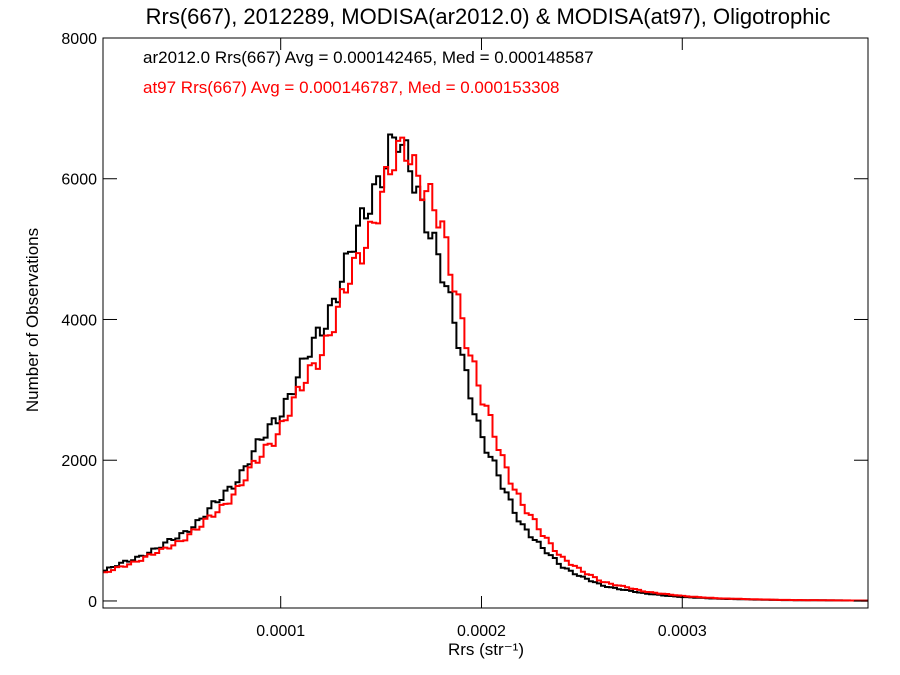 The height and width of the screenshot is (675, 900). Describe the element at coordinates (32, 320) in the screenshot. I see `y-axis-label: Number of Observations` at that location.